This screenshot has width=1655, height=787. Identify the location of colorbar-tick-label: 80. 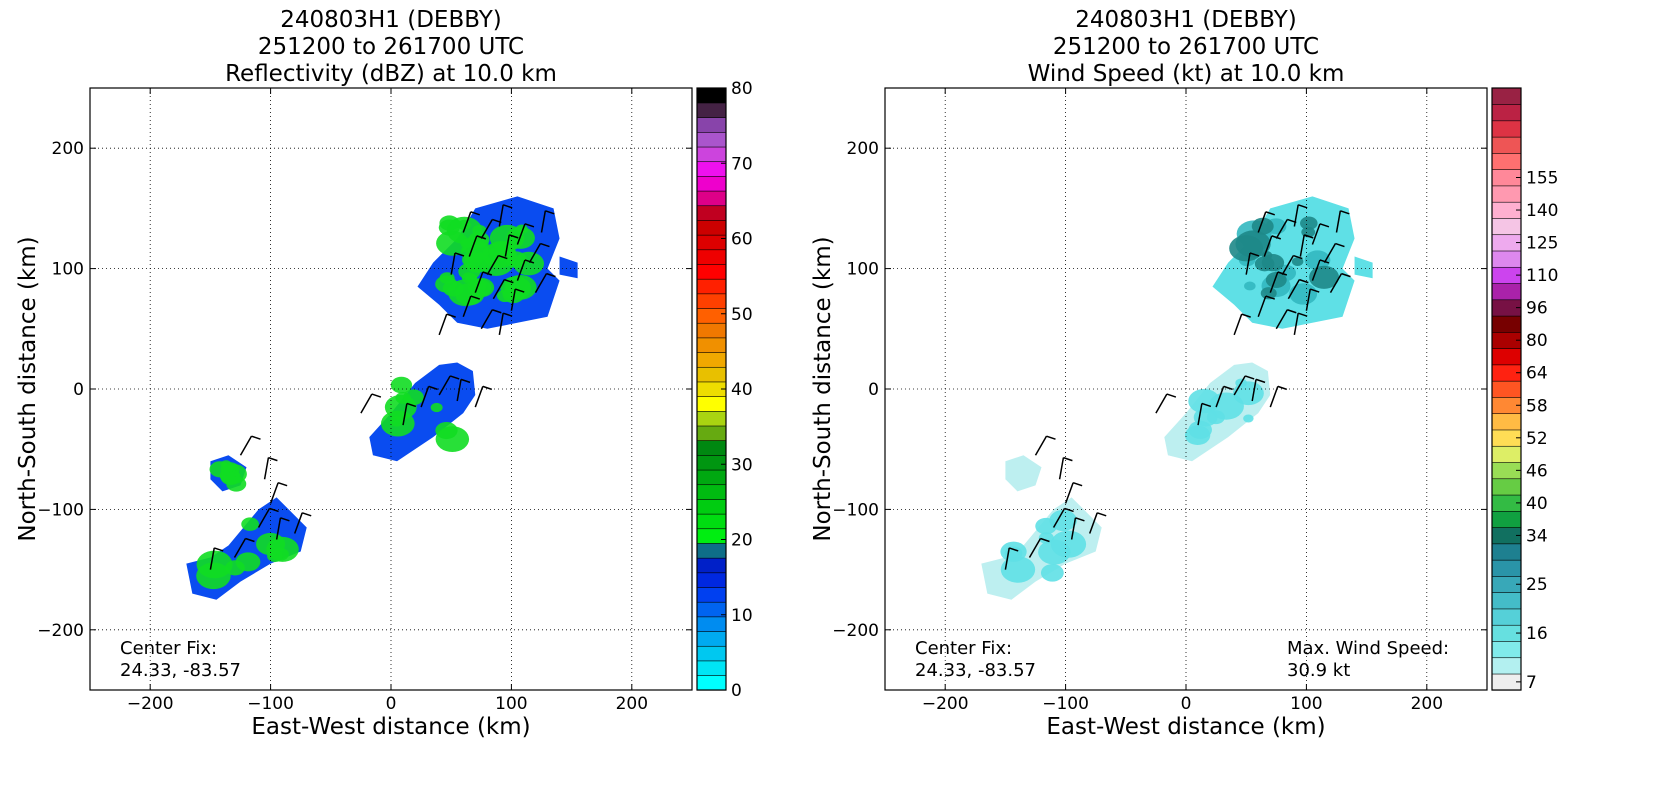
(742, 89).